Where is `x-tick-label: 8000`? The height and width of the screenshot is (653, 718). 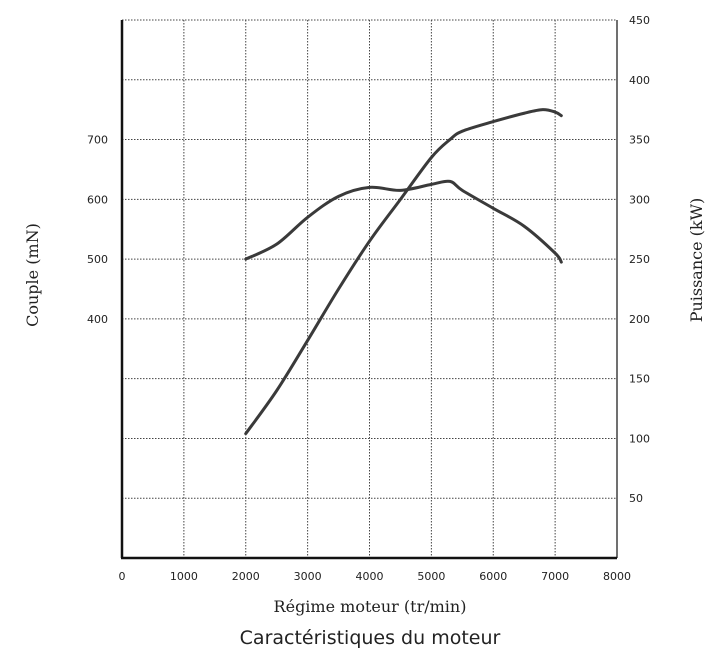 x-tick-label: 8000 is located at coordinates (617, 576).